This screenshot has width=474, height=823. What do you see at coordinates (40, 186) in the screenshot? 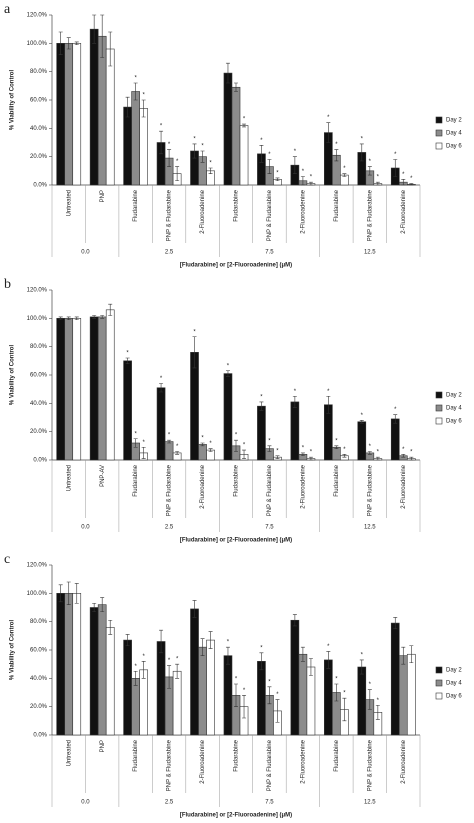
I see `y-tick-label: 0.0%` at bounding box center [40, 186].